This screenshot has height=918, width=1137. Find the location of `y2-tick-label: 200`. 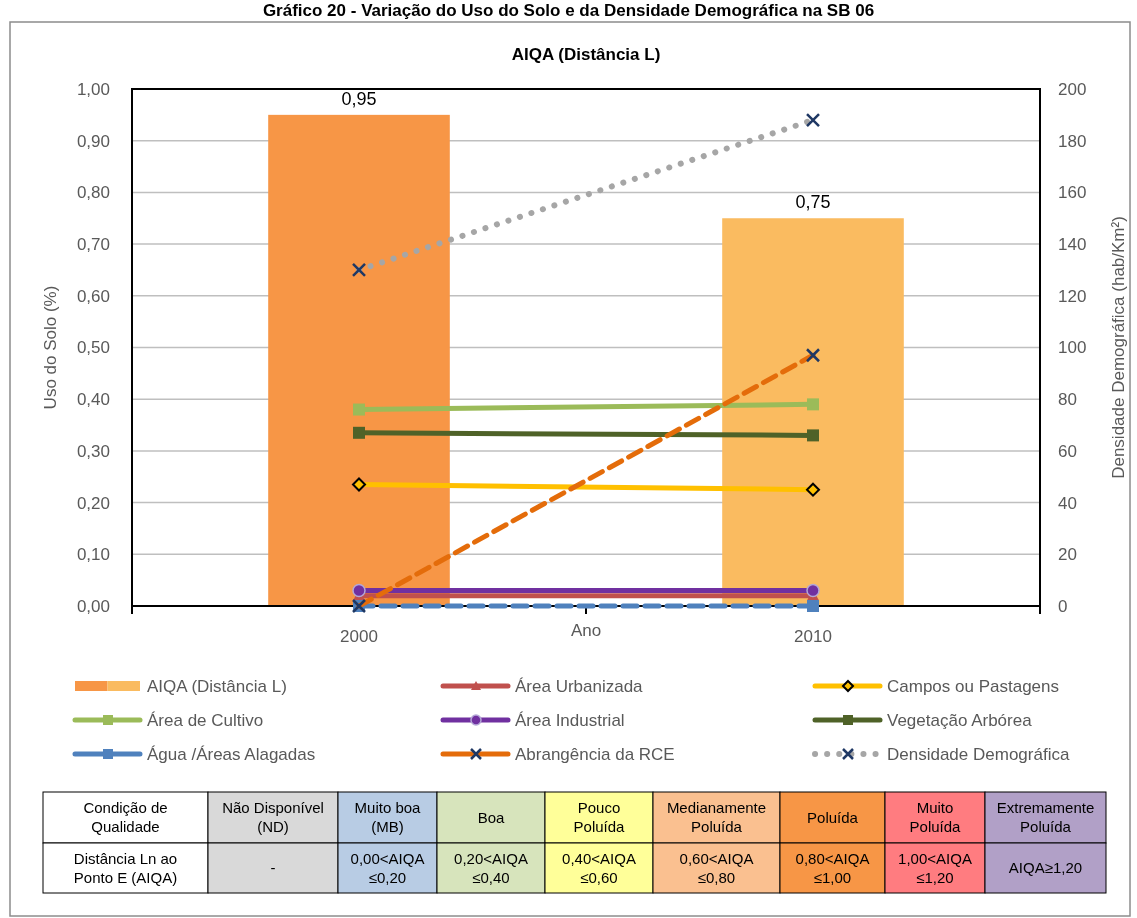

y2-tick-label: 200 is located at coordinates (1072, 89).